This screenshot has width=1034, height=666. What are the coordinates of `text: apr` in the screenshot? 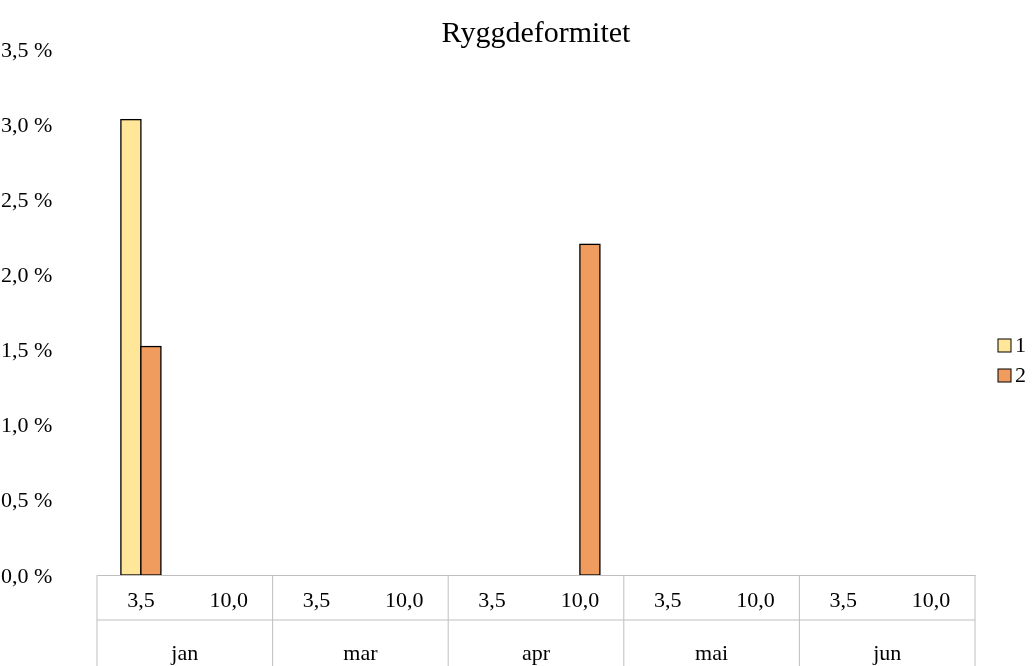 It's located at (536, 652).